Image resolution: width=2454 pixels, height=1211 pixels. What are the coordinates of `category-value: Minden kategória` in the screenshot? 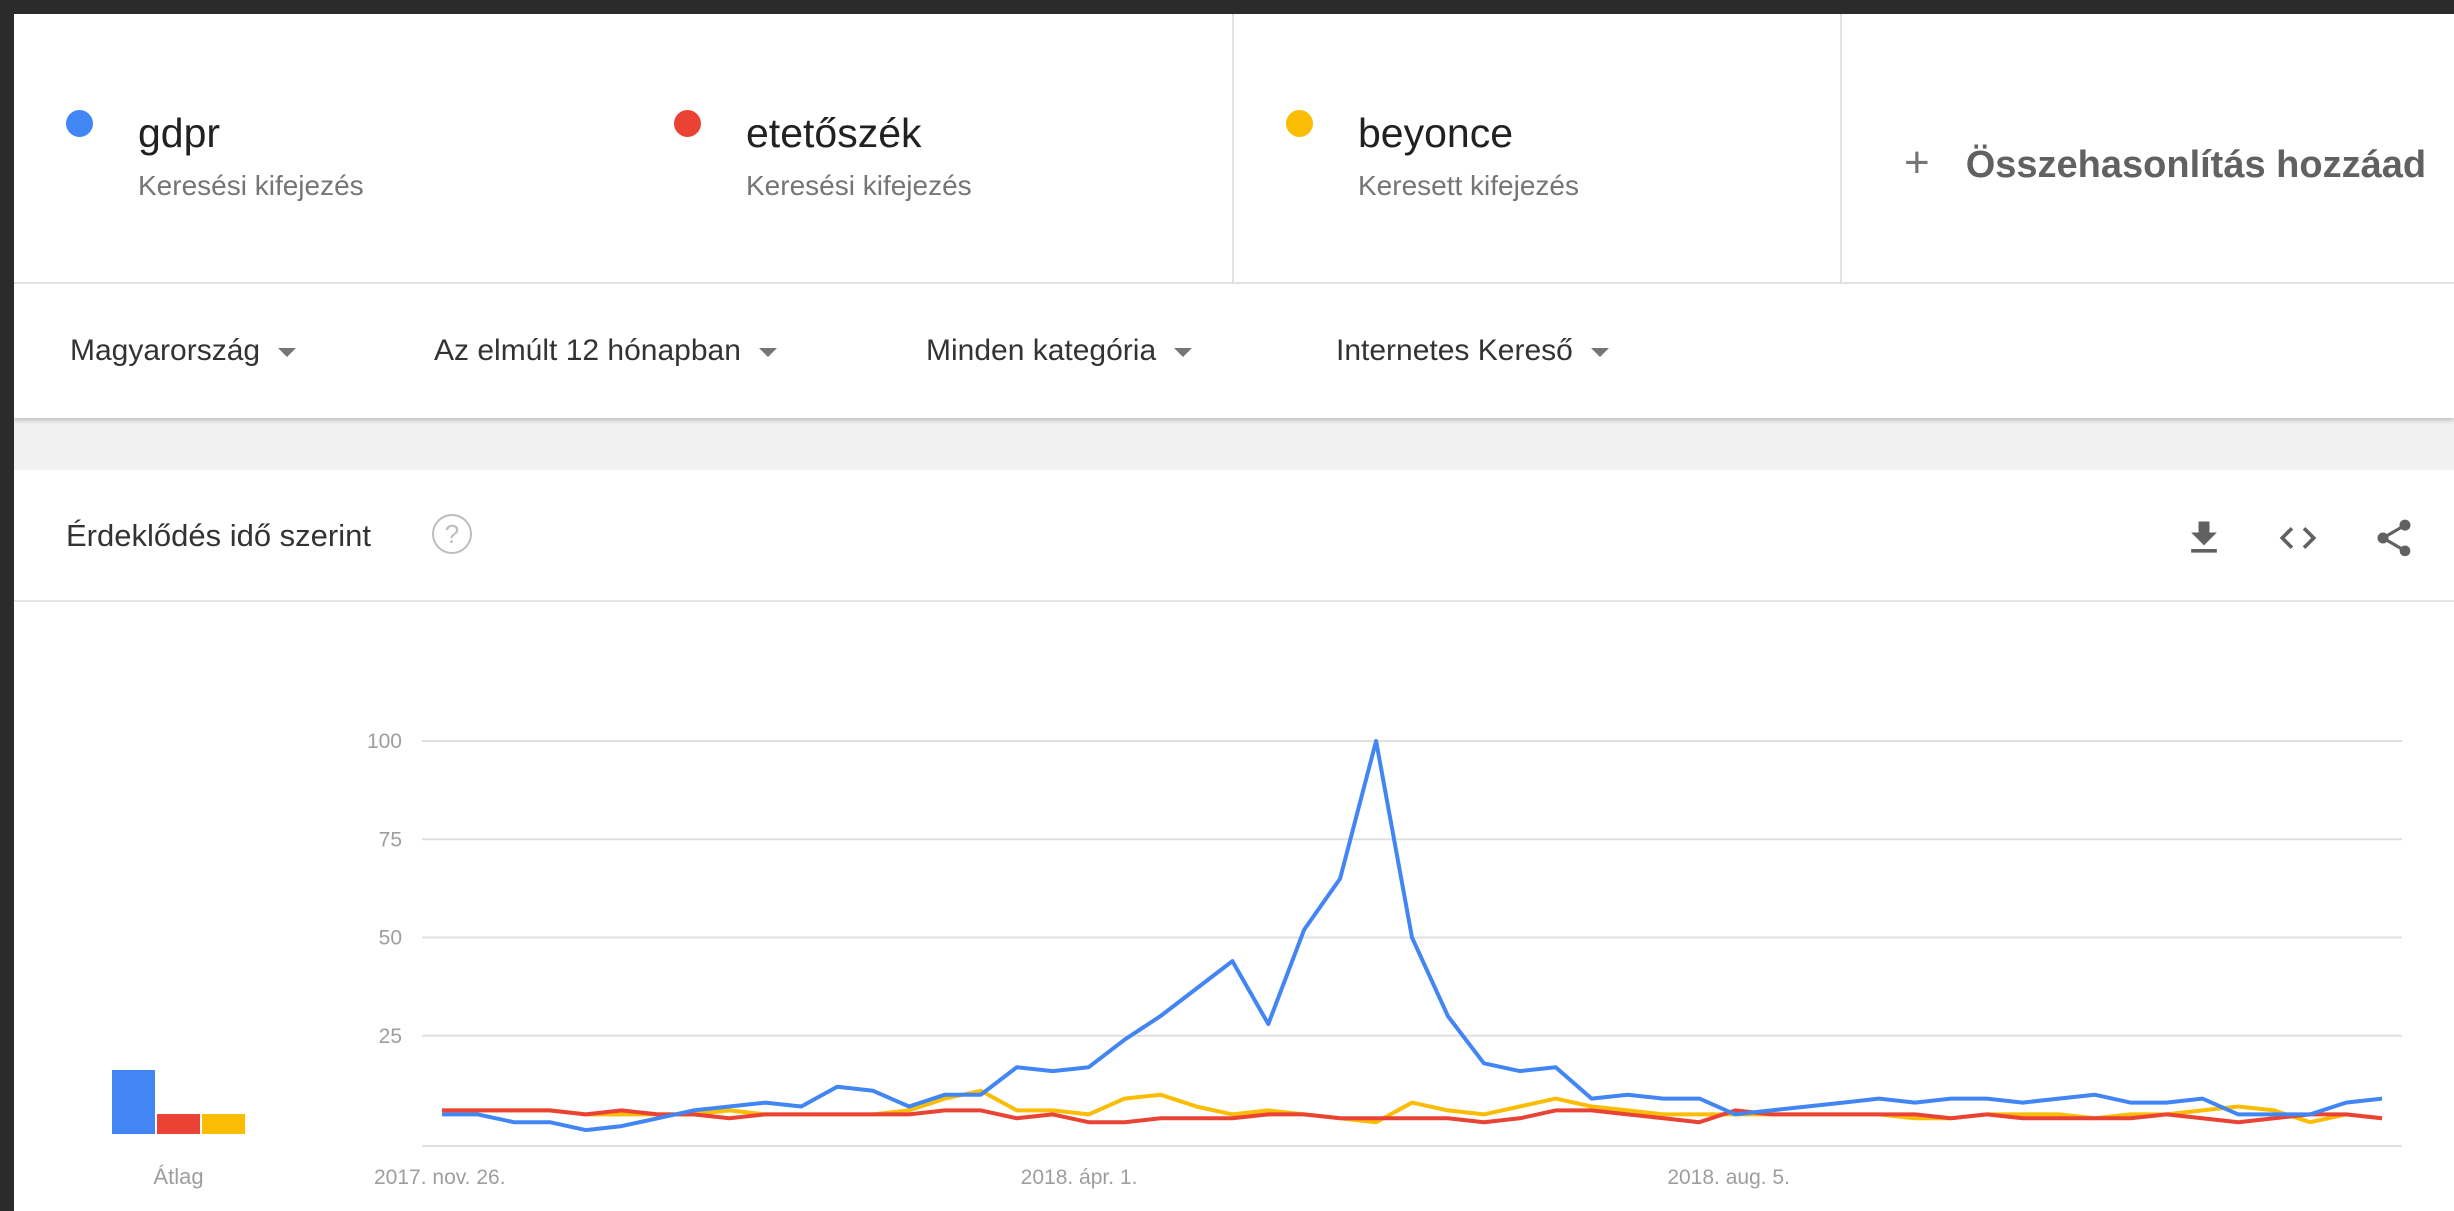 It's located at (1041, 350).